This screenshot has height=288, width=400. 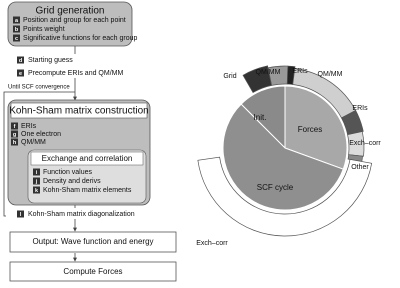 I want to click on badge-letter: b, so click(x=17, y=30).